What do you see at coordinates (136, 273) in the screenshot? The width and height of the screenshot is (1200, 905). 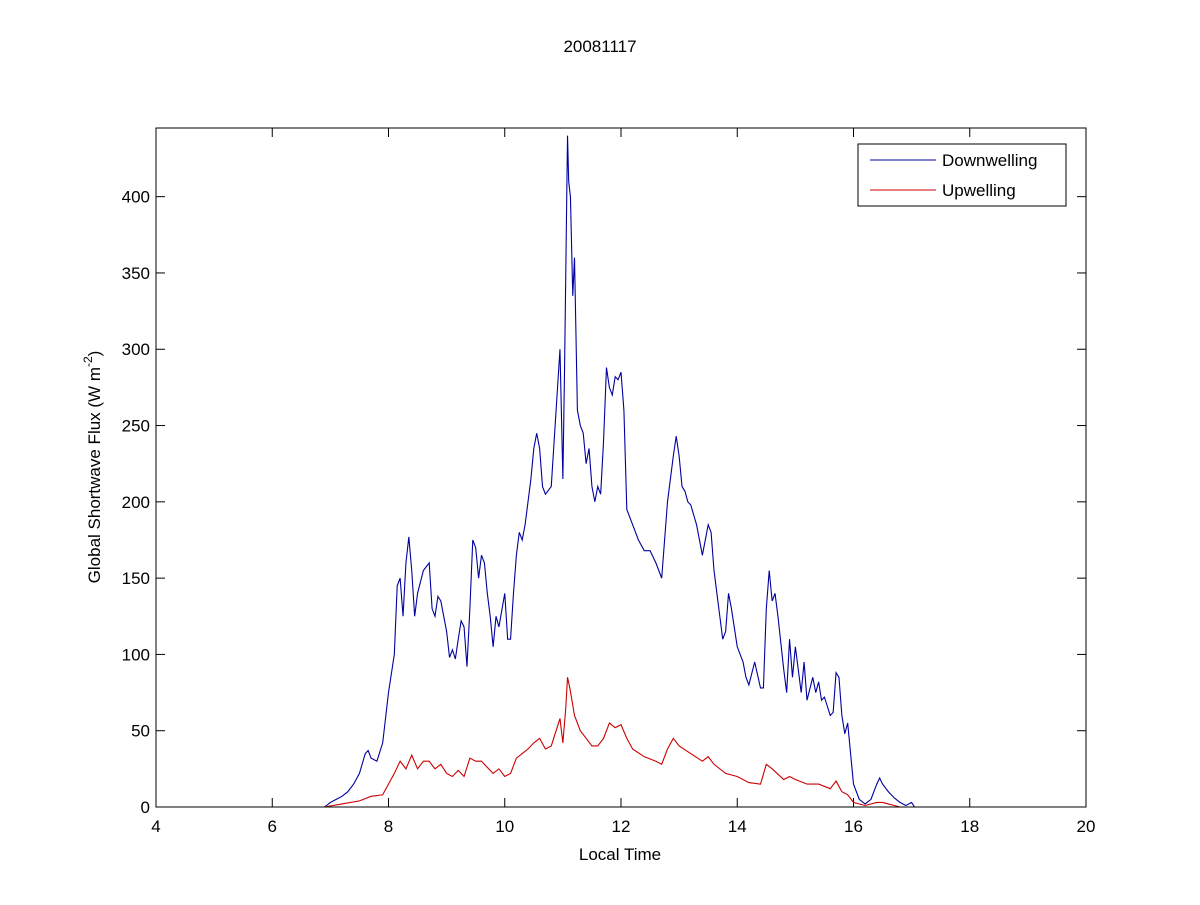 I see `y-tick-label: 350` at bounding box center [136, 273].